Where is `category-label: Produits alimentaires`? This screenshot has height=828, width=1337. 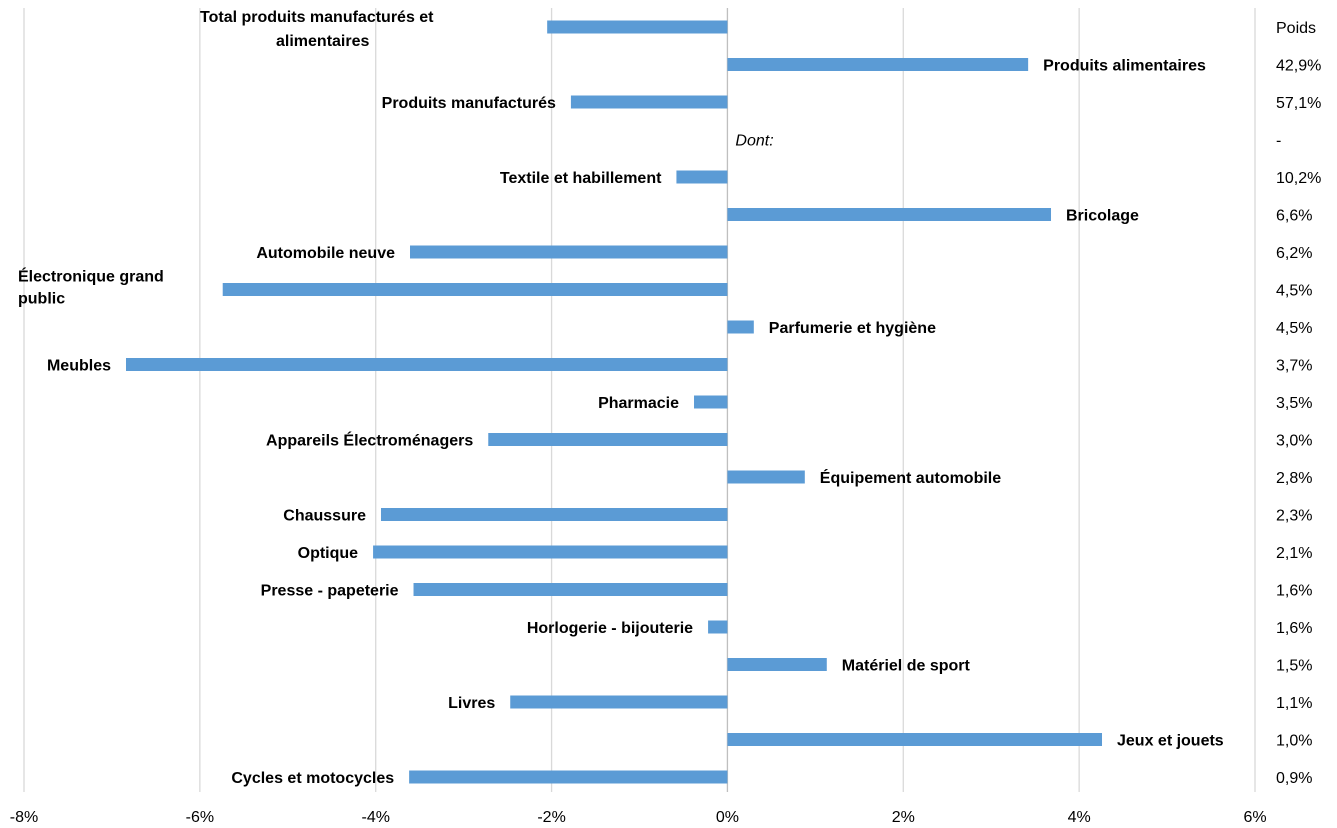 category-label: Produits alimentaires is located at coordinates (1124, 66).